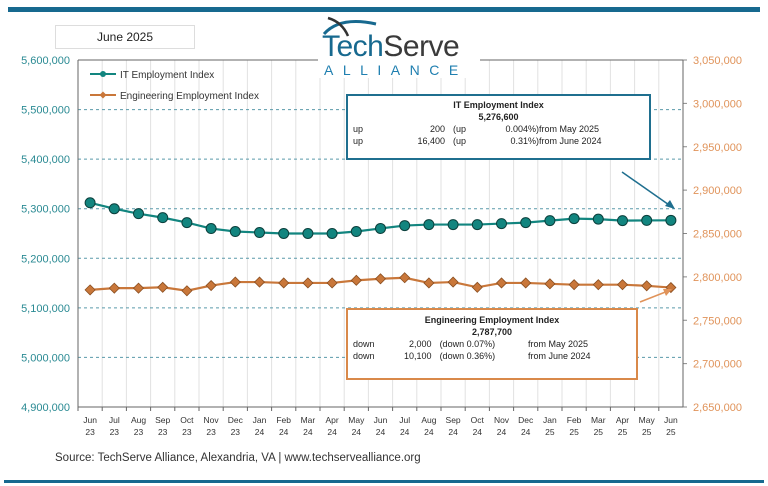  What do you see at coordinates (138, 420) in the screenshot?
I see `x-tick-label: Aug` at bounding box center [138, 420].